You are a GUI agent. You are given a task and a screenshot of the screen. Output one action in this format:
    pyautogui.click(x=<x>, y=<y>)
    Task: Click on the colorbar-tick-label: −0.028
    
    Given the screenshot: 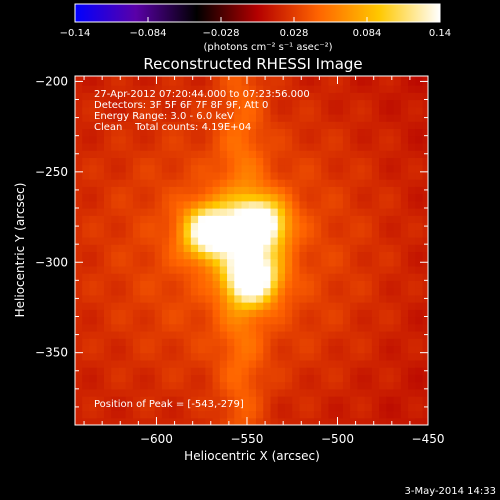 What is the action you would take?
    pyautogui.click(x=220, y=33)
    